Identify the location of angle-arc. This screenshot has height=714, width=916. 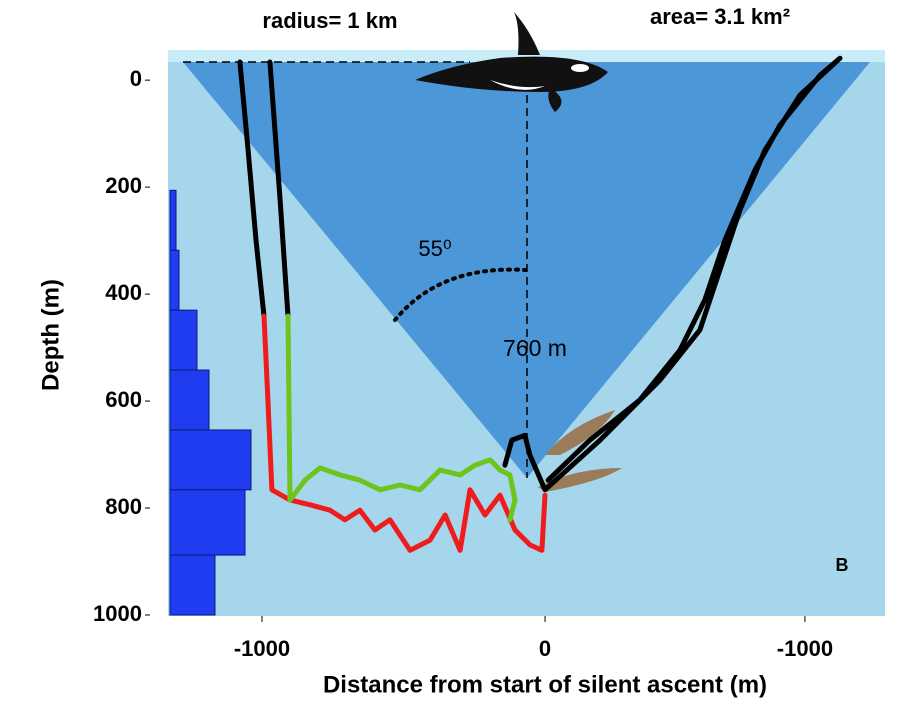
(460, 294).